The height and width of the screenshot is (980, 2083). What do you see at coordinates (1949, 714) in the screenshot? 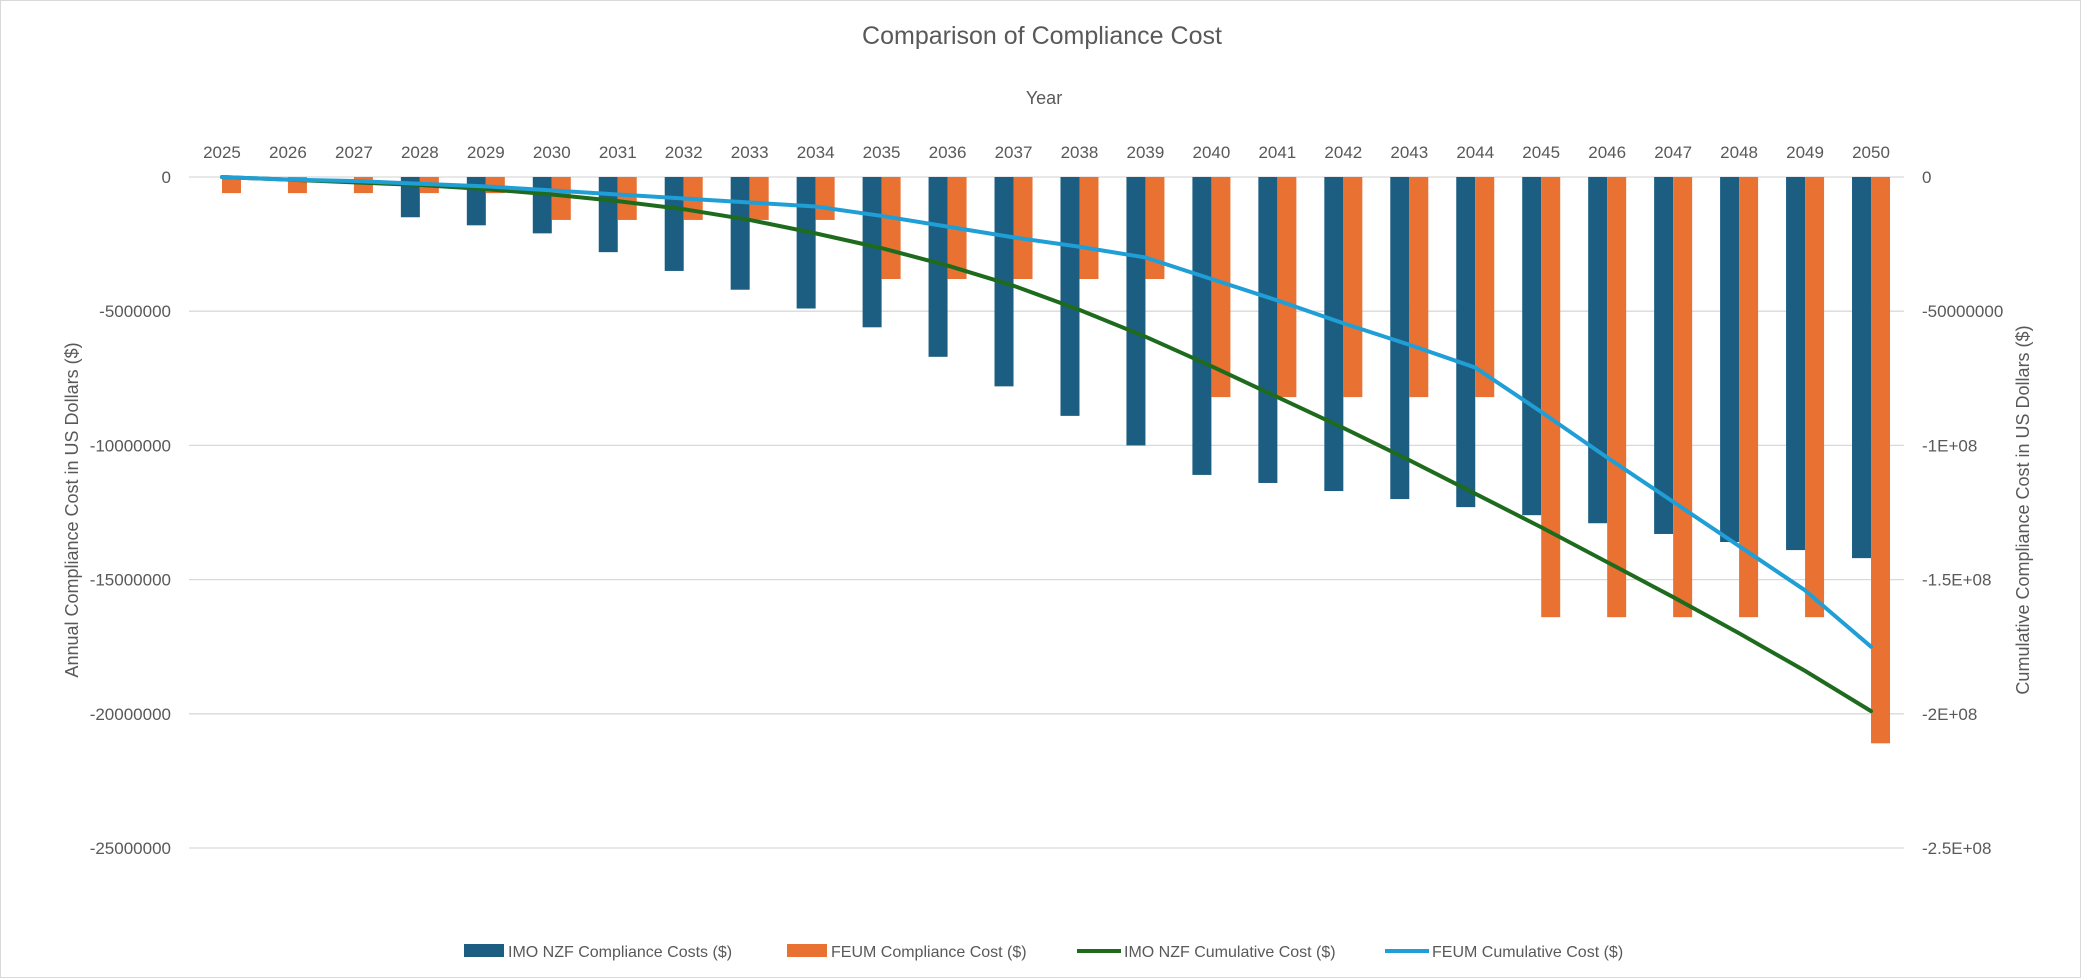
I see `y2-tick-label: -2E+08` at bounding box center [1949, 714].